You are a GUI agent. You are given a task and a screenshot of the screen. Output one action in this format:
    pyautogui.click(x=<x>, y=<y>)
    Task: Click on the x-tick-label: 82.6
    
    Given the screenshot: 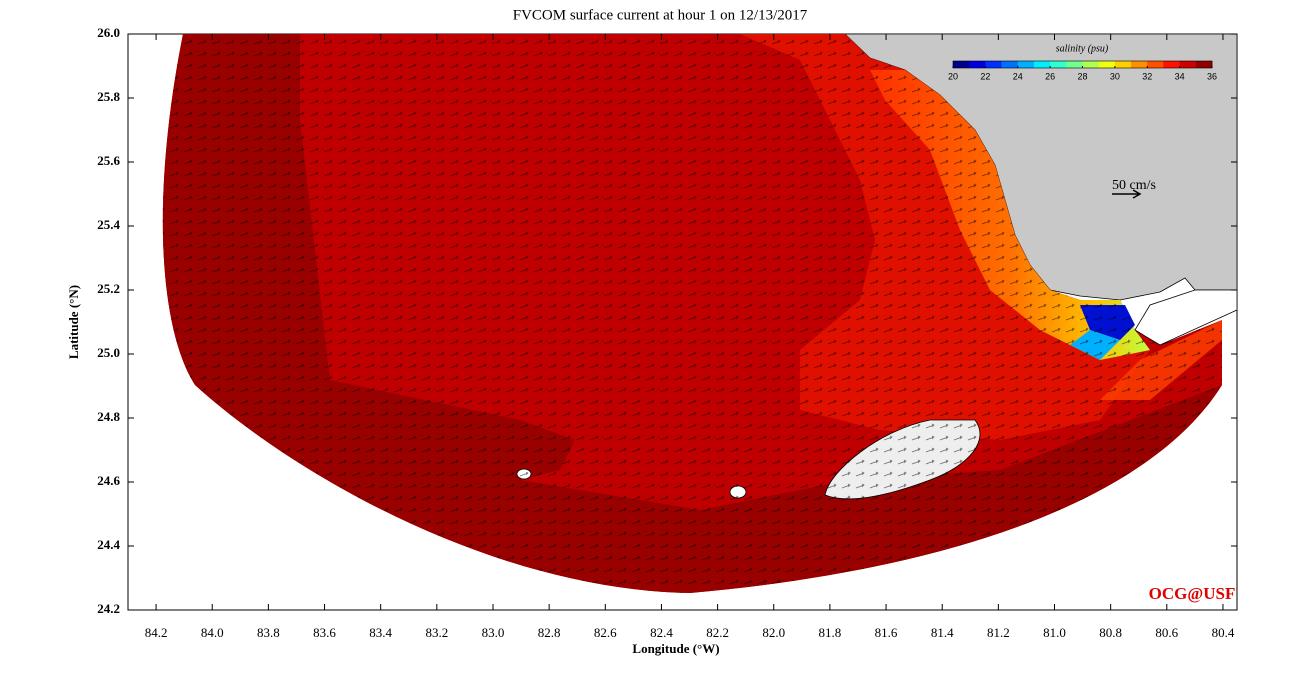 What is the action you would take?
    pyautogui.click(x=605, y=632)
    